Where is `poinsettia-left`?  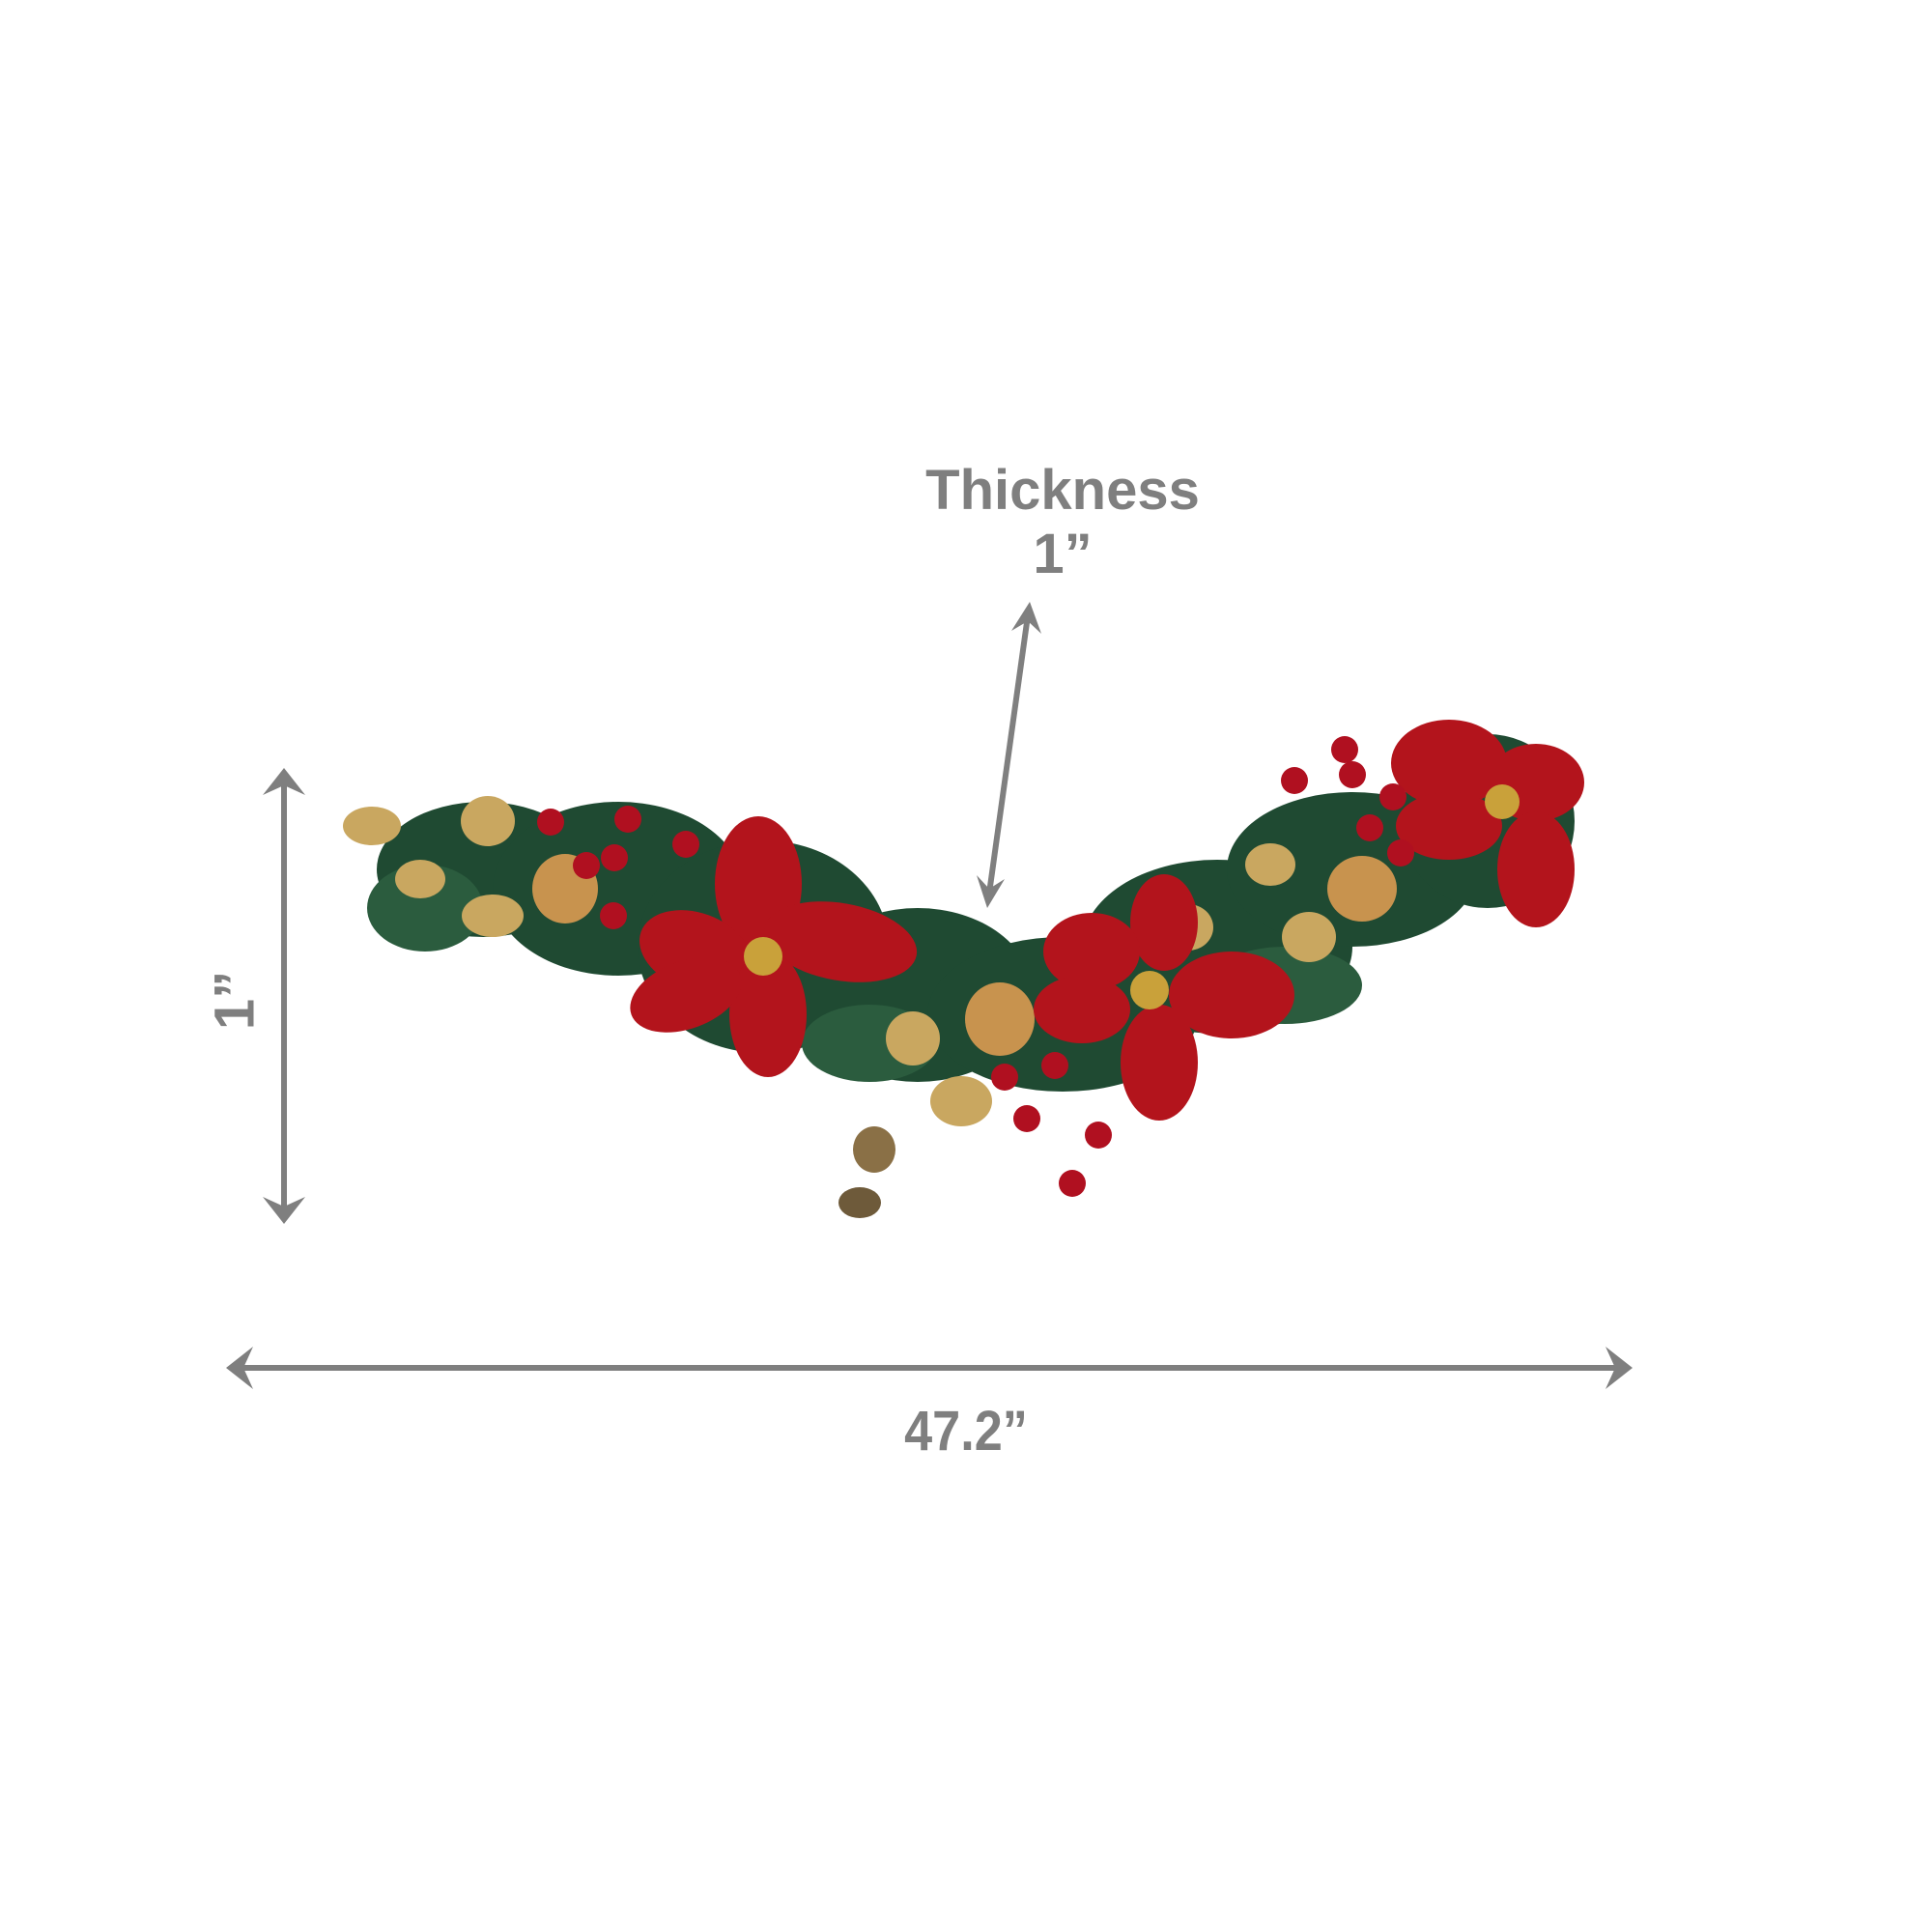
poinsettia-left is located at coordinates (774, 946).